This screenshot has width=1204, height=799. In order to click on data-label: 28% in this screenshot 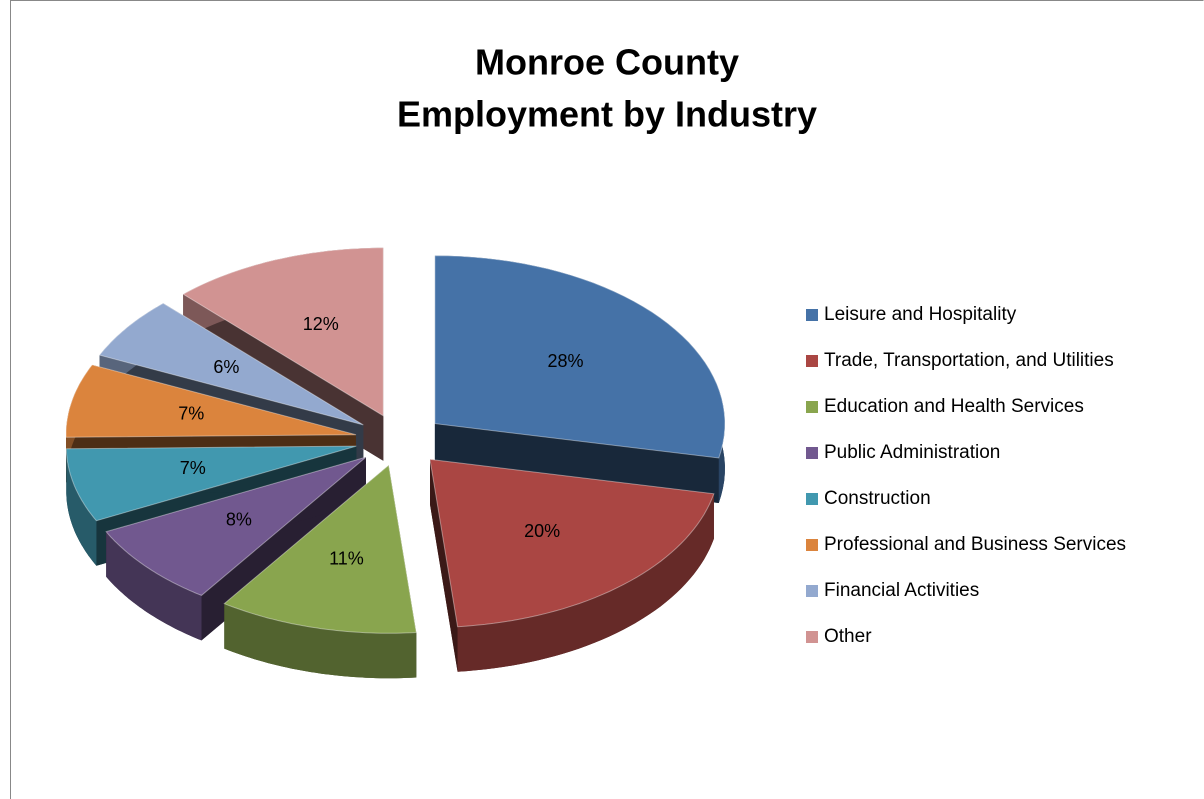, I will do `click(565, 361)`.